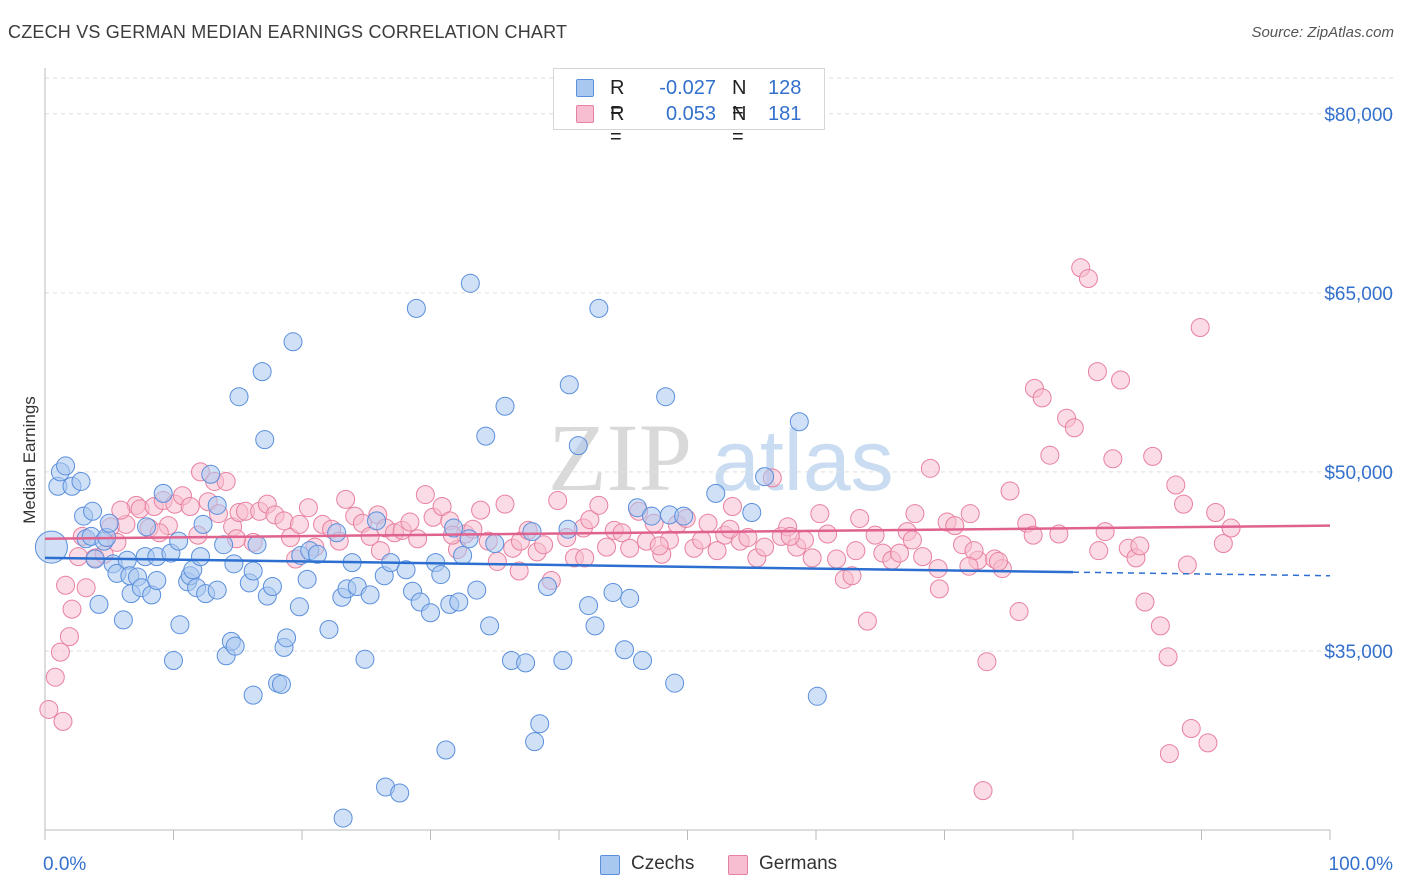 This screenshot has width=1406, height=892. I want to click on watermark-zip: ZIP, so click(620, 457).